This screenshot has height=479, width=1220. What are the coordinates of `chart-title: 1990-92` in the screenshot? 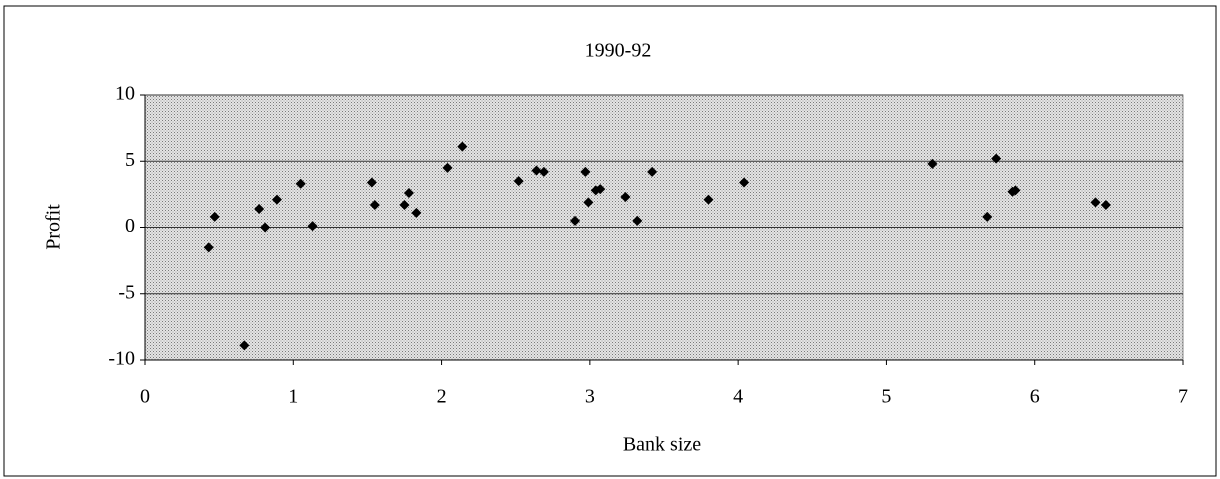 It's located at (618, 51).